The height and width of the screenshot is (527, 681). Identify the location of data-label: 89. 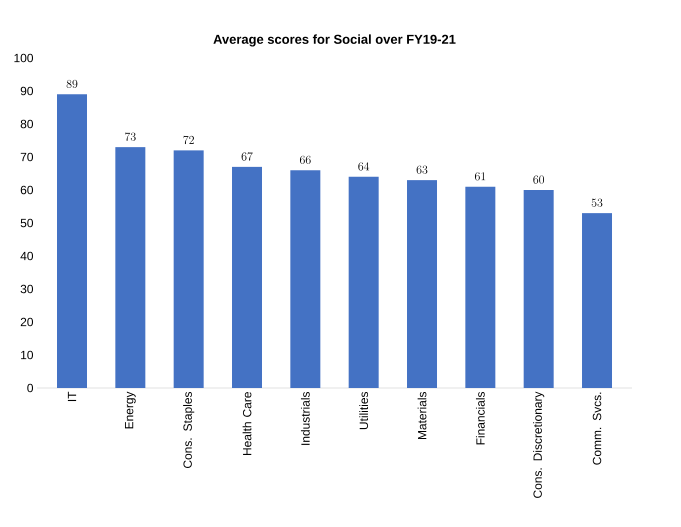
(72, 84).